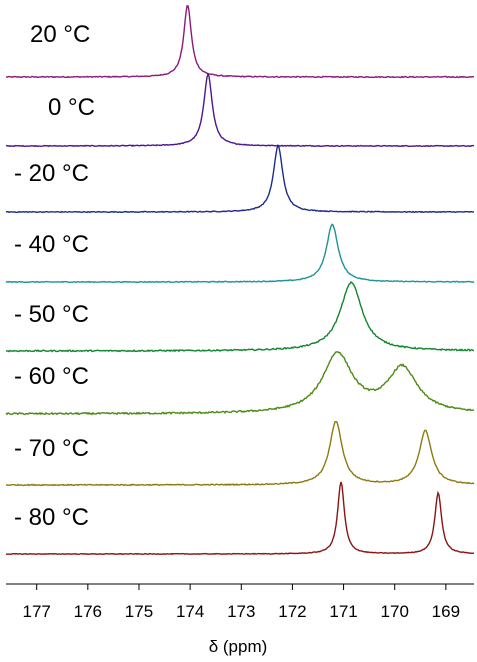 Image resolution: width=477 pixels, height=662 pixels. What do you see at coordinates (71, 107) in the screenshot?
I see `temperature-label: 0 °C` at bounding box center [71, 107].